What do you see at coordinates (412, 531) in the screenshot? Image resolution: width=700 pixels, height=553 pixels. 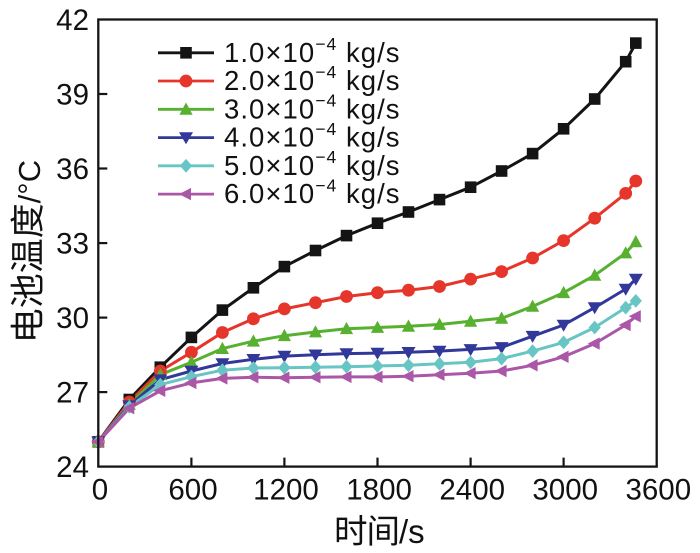 I see `svg-text: /s` at bounding box center [412, 531].